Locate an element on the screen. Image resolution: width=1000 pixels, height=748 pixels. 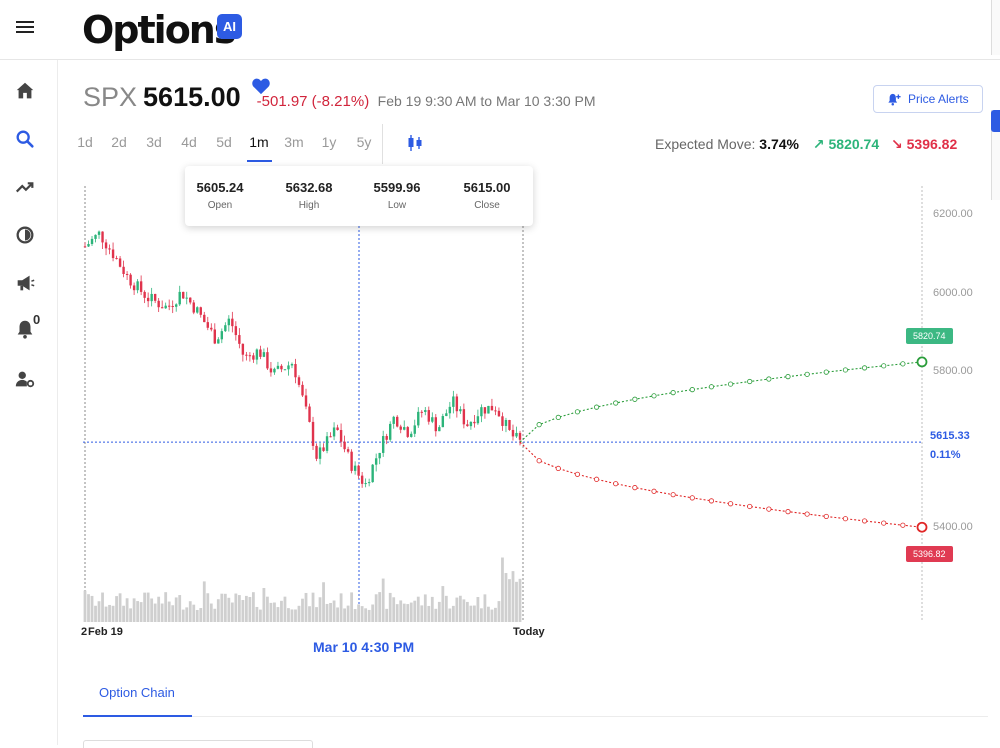
period-5d: 5d is located at coordinates (224, 142).